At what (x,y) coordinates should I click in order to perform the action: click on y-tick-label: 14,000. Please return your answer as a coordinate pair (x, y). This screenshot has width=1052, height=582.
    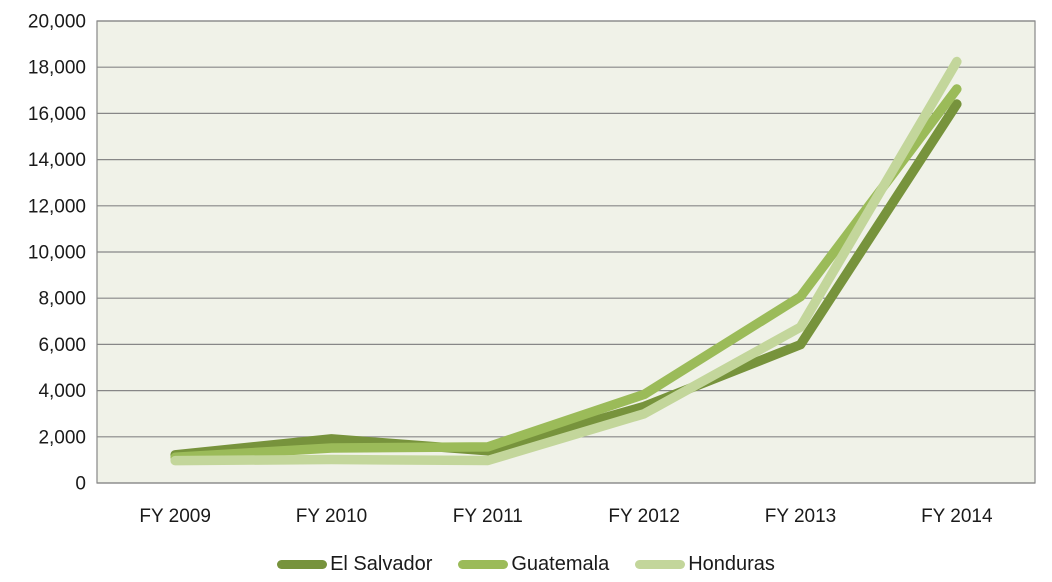
    Looking at the image, I should click on (57, 160).